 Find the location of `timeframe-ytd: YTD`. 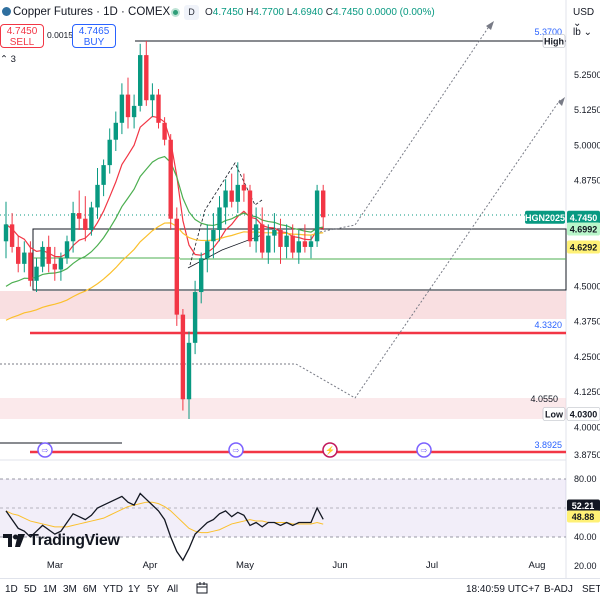

timeframe-ytd: YTD is located at coordinates (113, 589).